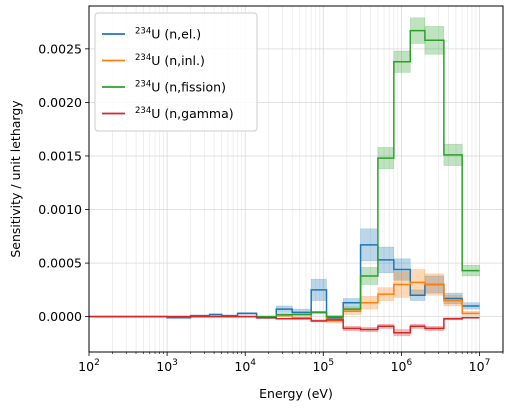  What do you see at coordinates (296, 393) in the screenshot?
I see `x-axis-label: Energy (eV)` at bounding box center [296, 393].